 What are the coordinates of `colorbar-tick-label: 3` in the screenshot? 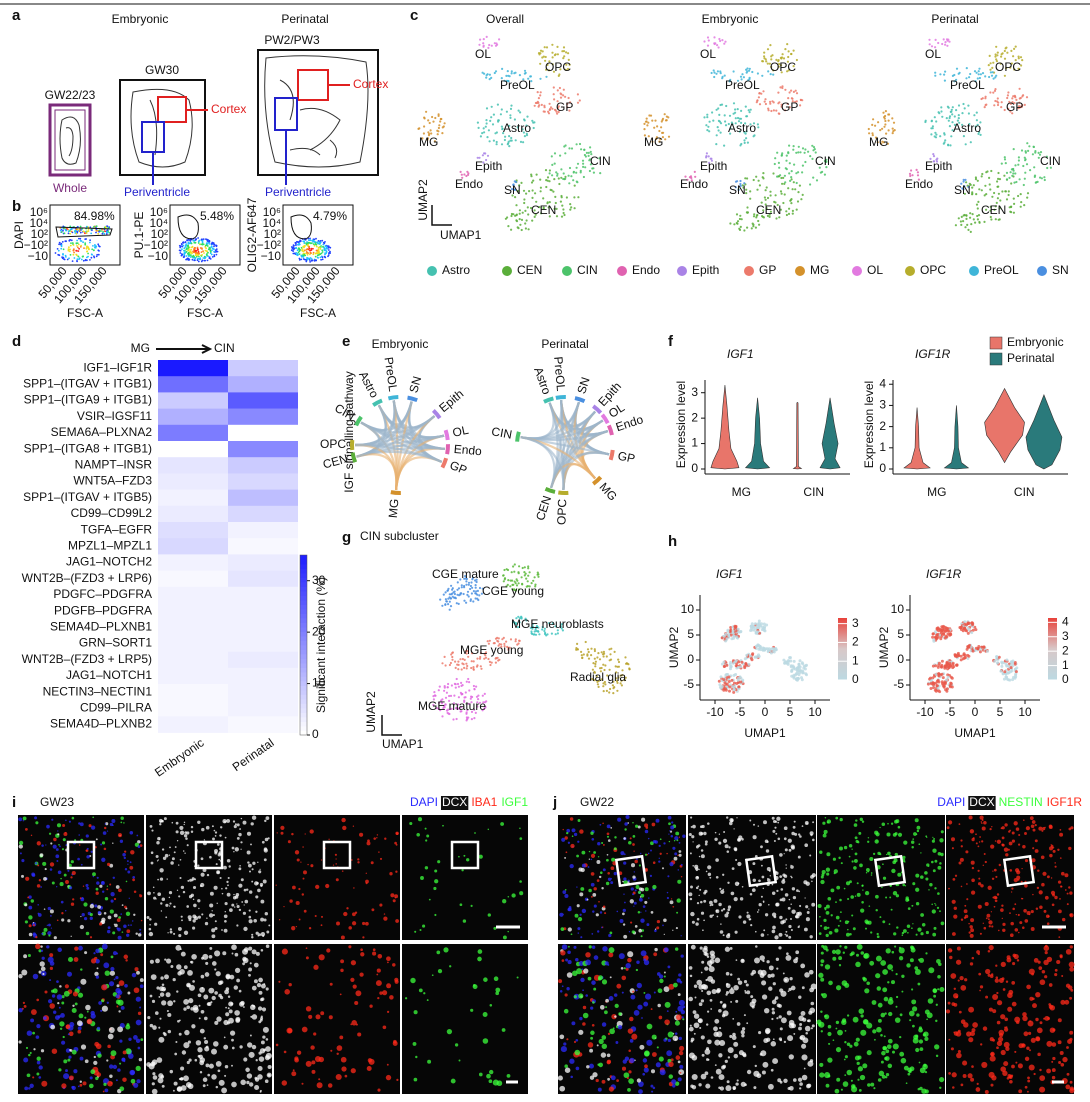 It's located at (1065, 636).